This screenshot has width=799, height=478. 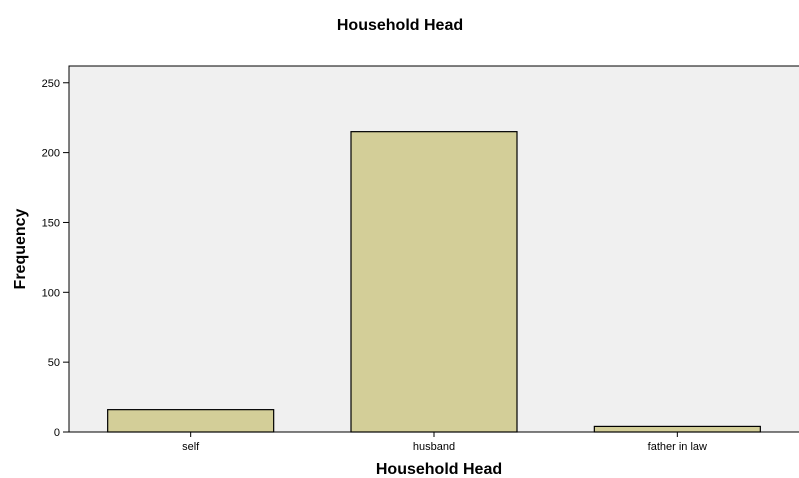 What do you see at coordinates (51, 223) in the screenshot?
I see `y-tick-label: 150` at bounding box center [51, 223].